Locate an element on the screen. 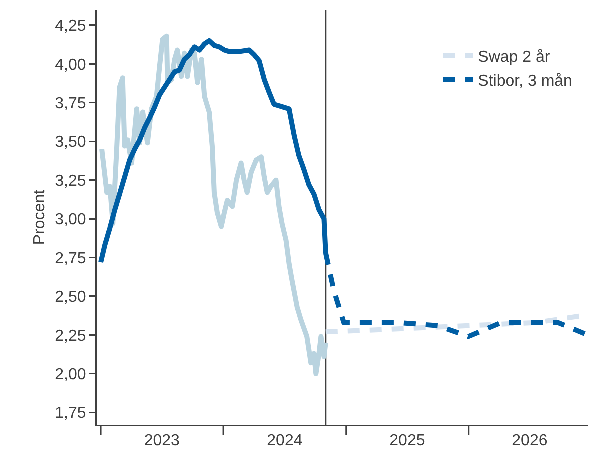 The width and height of the screenshot is (590, 461). y-tick-label: 4,00 is located at coordinates (70, 65).